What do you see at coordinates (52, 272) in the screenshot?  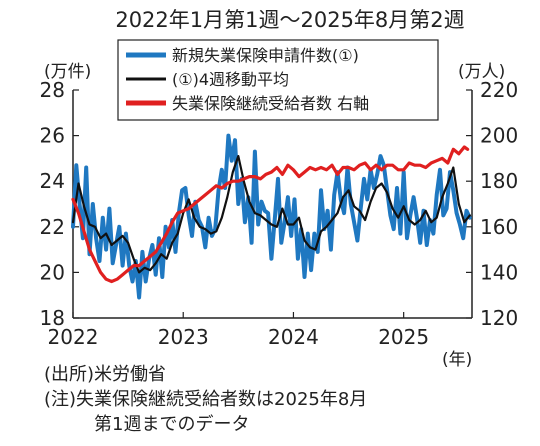 I see `left-tick-label: 20` at bounding box center [52, 272].